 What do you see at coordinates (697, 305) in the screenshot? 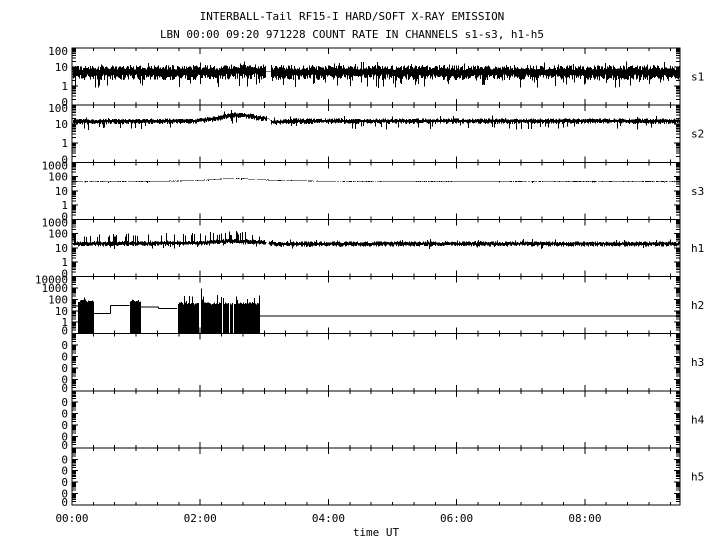
I see `panel-label-h2: h2` at bounding box center [697, 305].